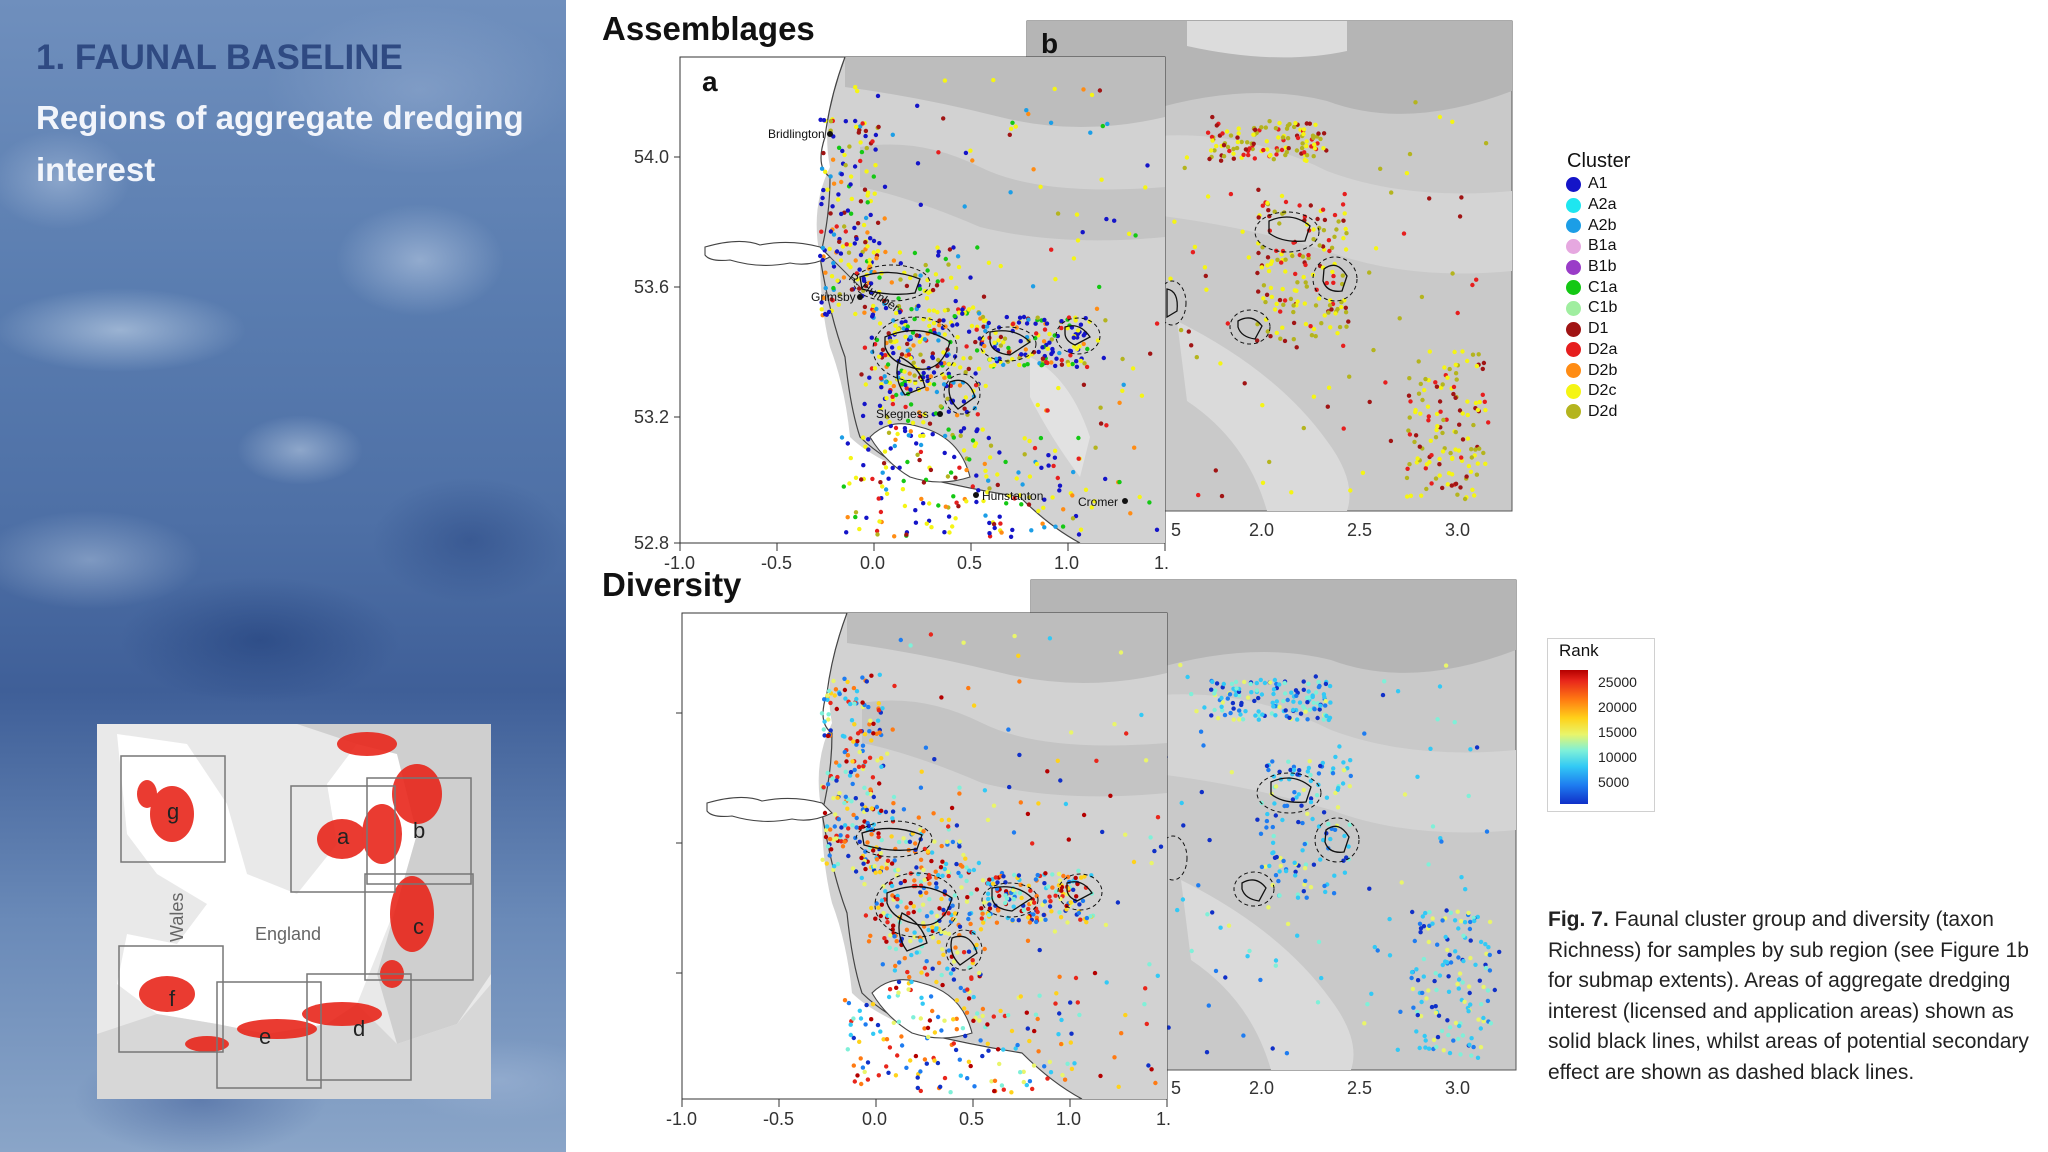  I want to click on map-a-diversity-svg: -1.0 -0.5 0.0 0.5 1.0 1., so click(918, 870).